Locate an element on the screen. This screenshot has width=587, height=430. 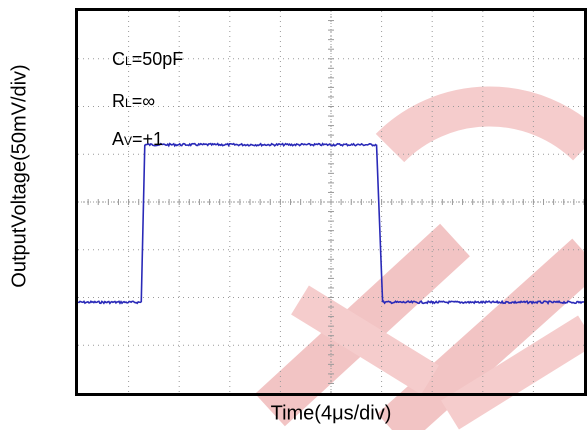
x-axis-label: Time(4μs/div) is located at coordinates (331, 413).